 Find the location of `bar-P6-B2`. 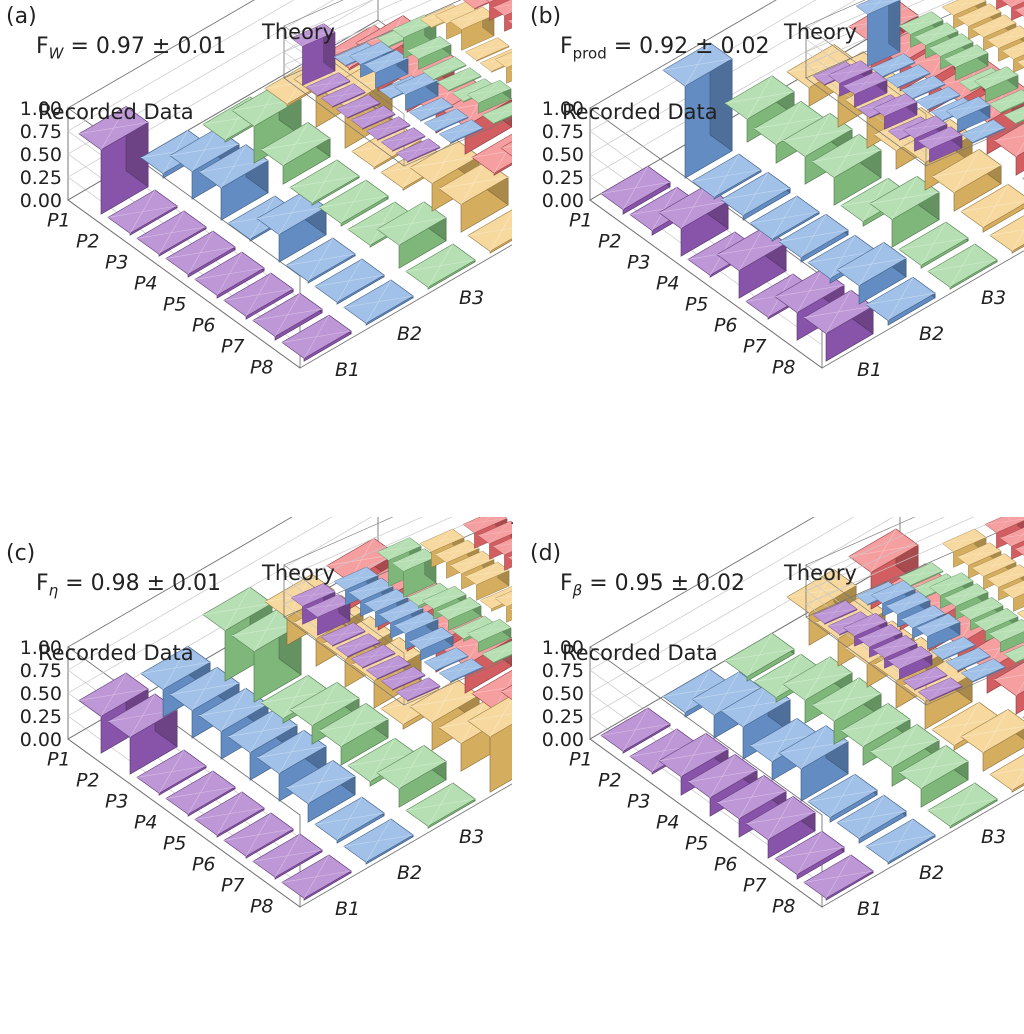

bar-P6-B2 is located at coordinates (431, 643).